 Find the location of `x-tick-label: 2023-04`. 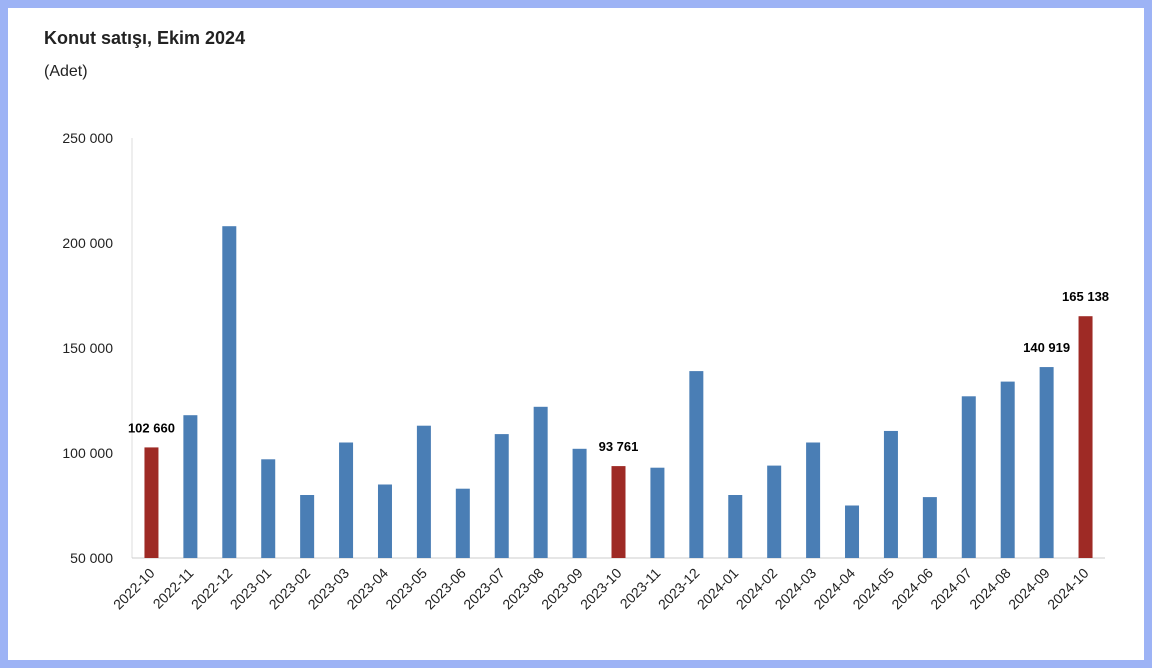

x-tick-label: 2023-04 is located at coordinates (367, 589).